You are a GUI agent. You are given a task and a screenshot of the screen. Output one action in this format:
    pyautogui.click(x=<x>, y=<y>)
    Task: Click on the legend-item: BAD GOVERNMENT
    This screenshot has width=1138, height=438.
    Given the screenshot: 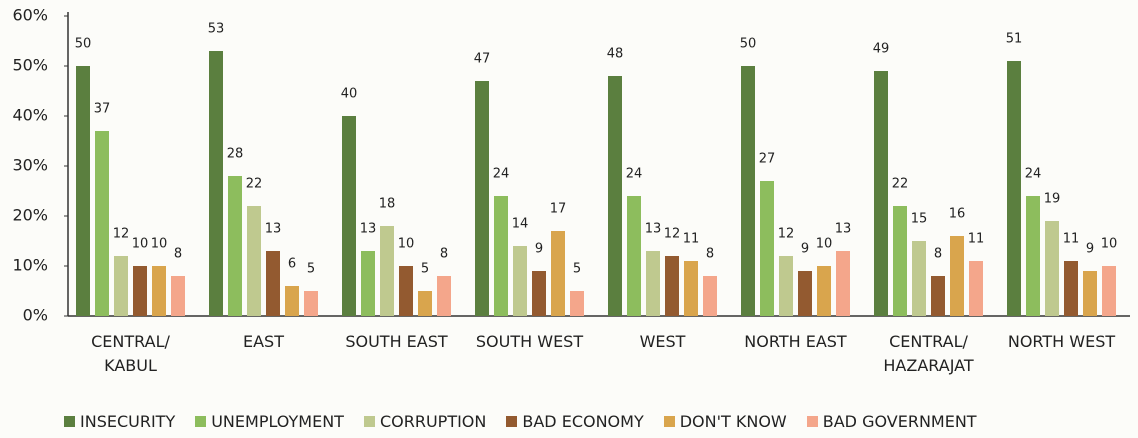 What is the action you would take?
    pyautogui.click(x=891, y=421)
    